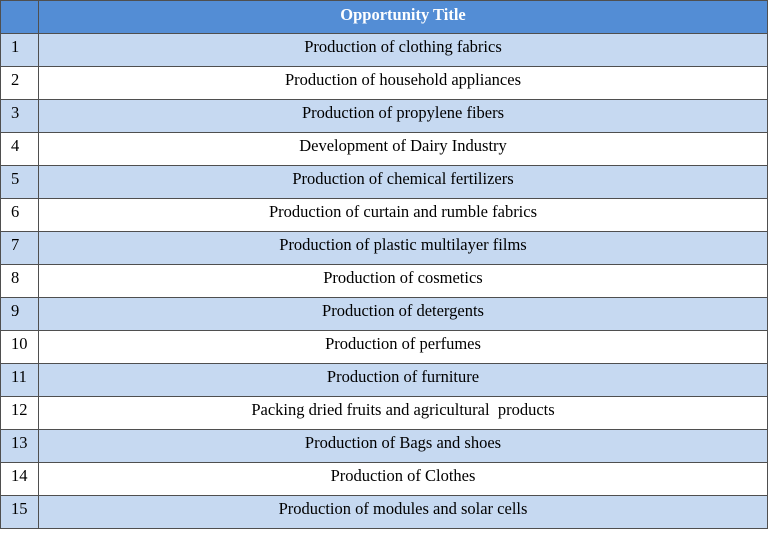  I want to click on row-number-cell: 6, so click(19, 215).